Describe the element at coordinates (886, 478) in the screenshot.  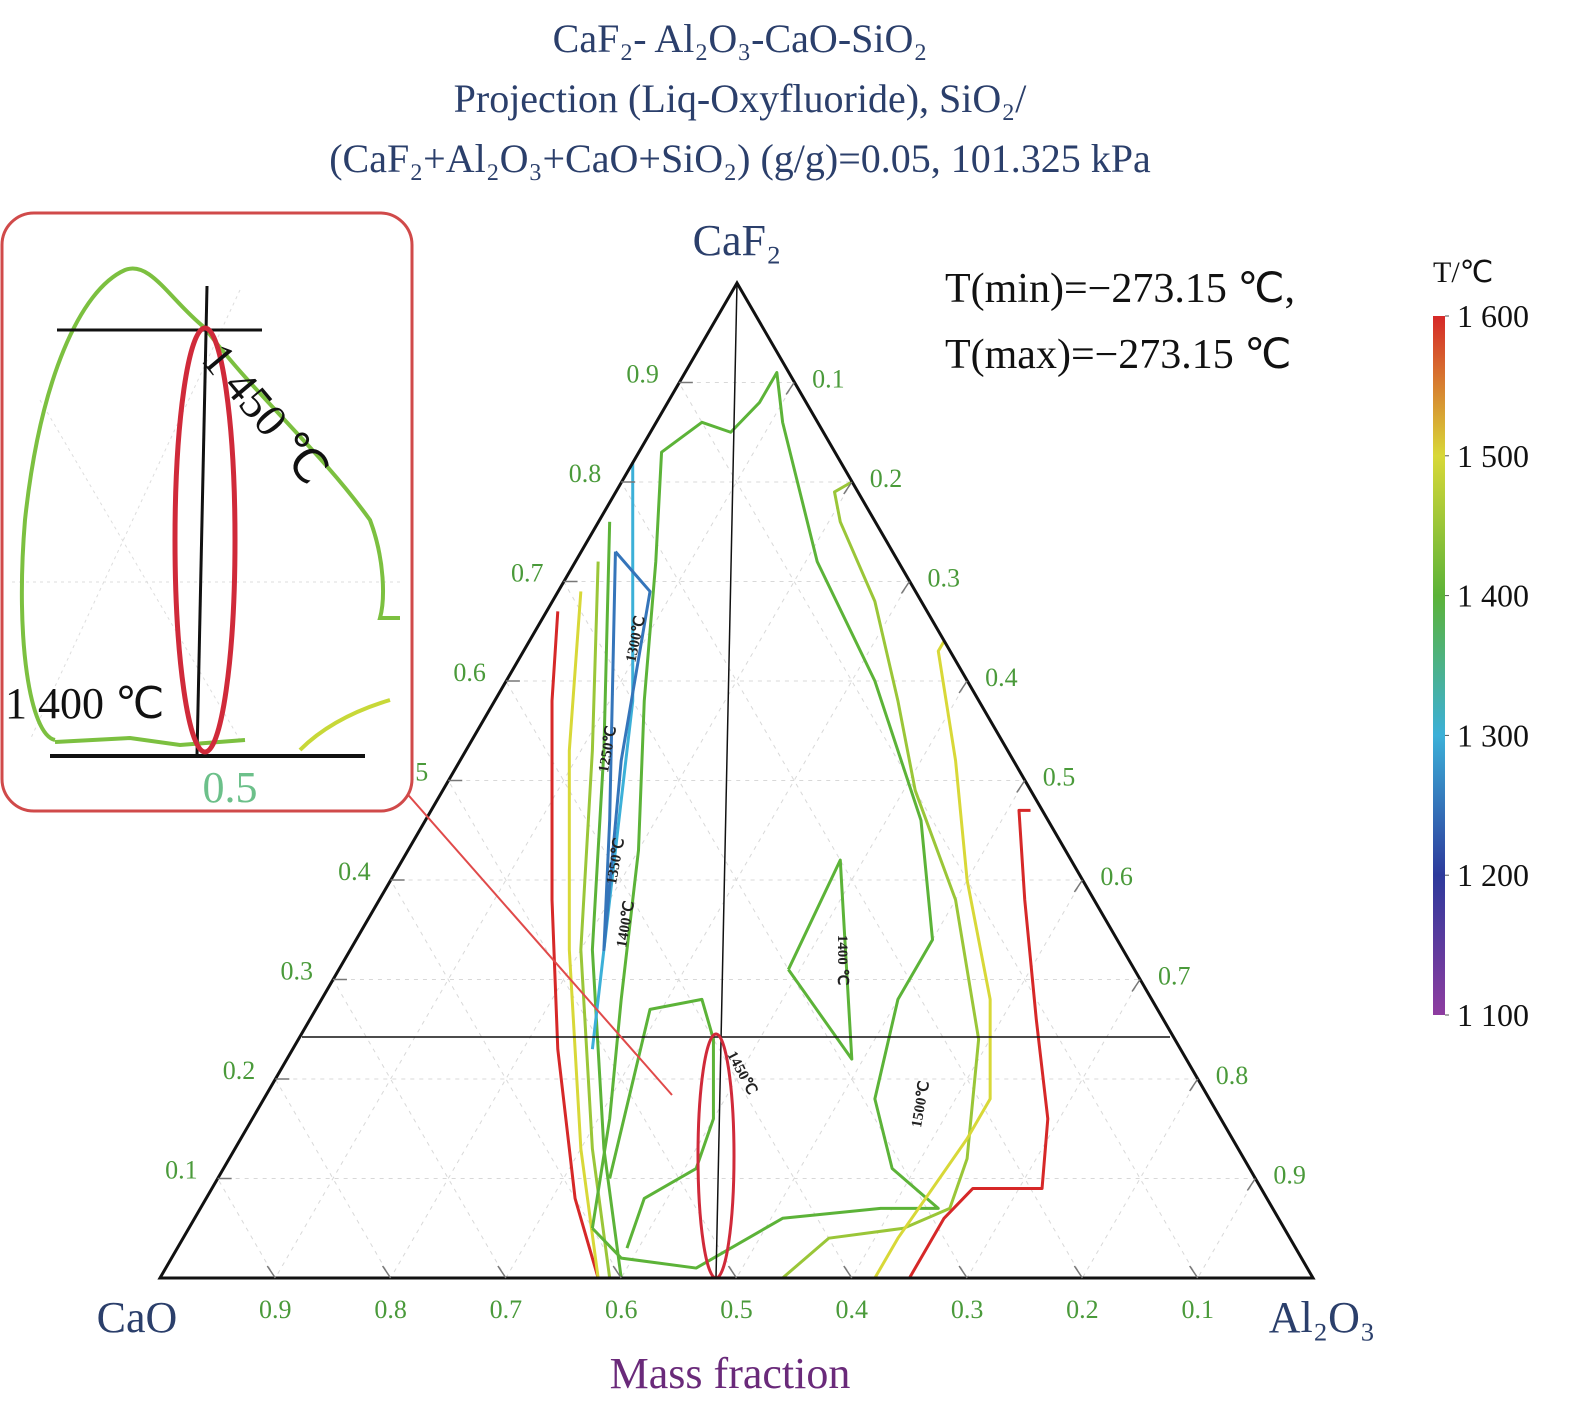
I see `right-tick-label: 0.2` at that location.